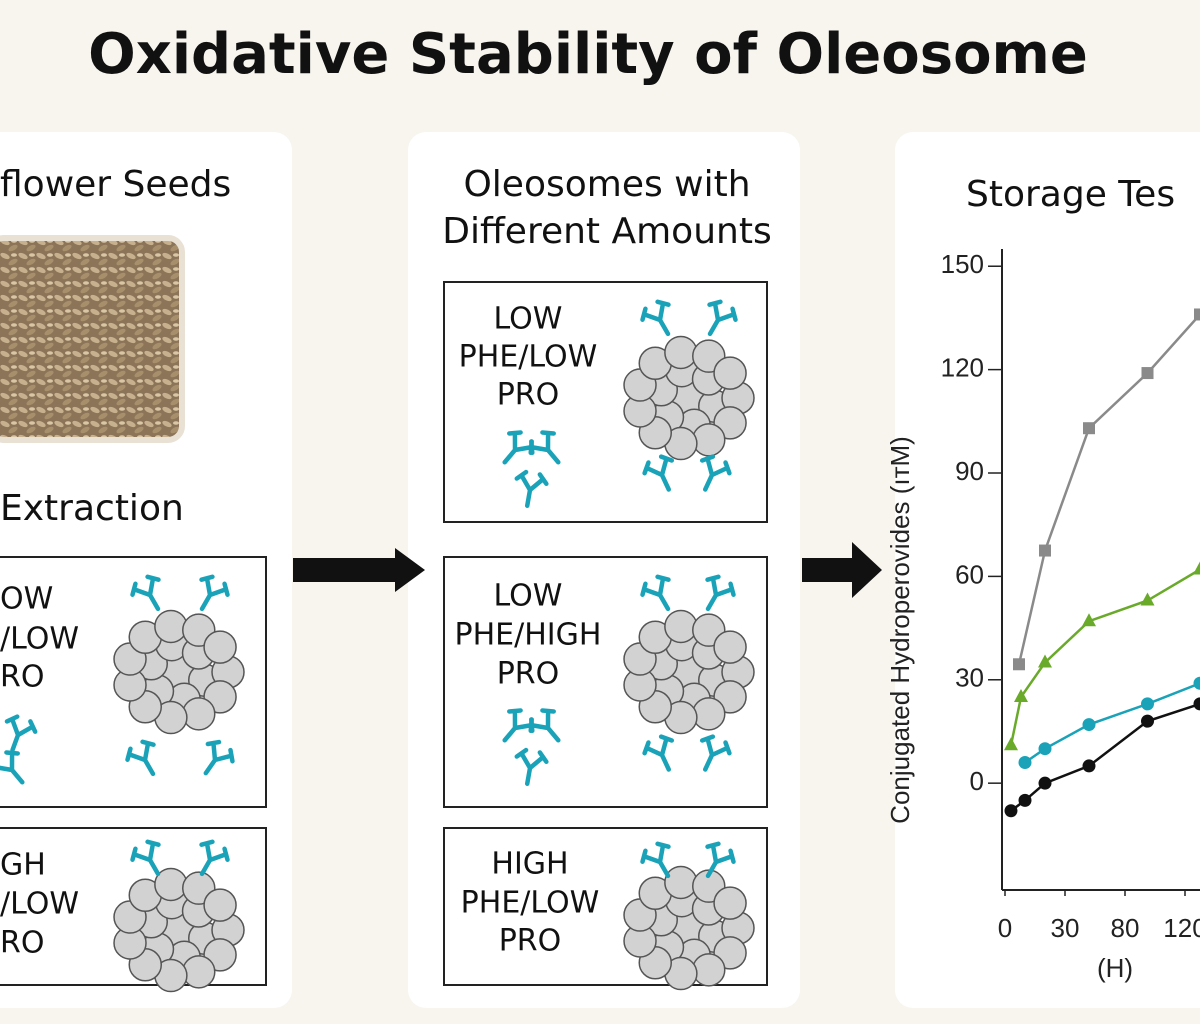  I want to click on y-tick-label: 90, so click(969, 471).